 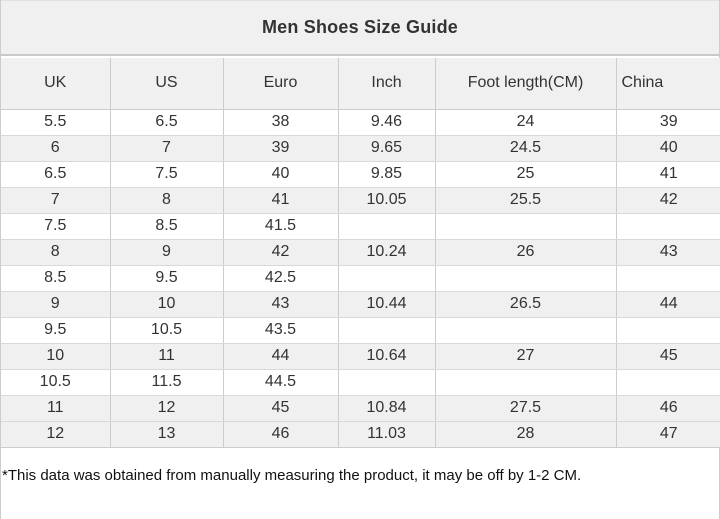 I want to click on table-cell-euro: 39, so click(x=280, y=148).